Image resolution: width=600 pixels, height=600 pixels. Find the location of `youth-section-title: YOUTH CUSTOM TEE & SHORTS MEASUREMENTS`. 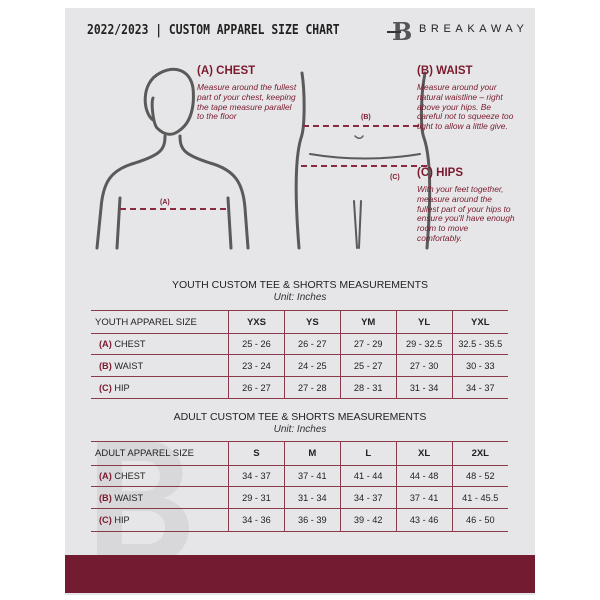

youth-section-title: YOUTH CUSTOM TEE & SHORTS MEASUREMENTS is located at coordinates (300, 285).